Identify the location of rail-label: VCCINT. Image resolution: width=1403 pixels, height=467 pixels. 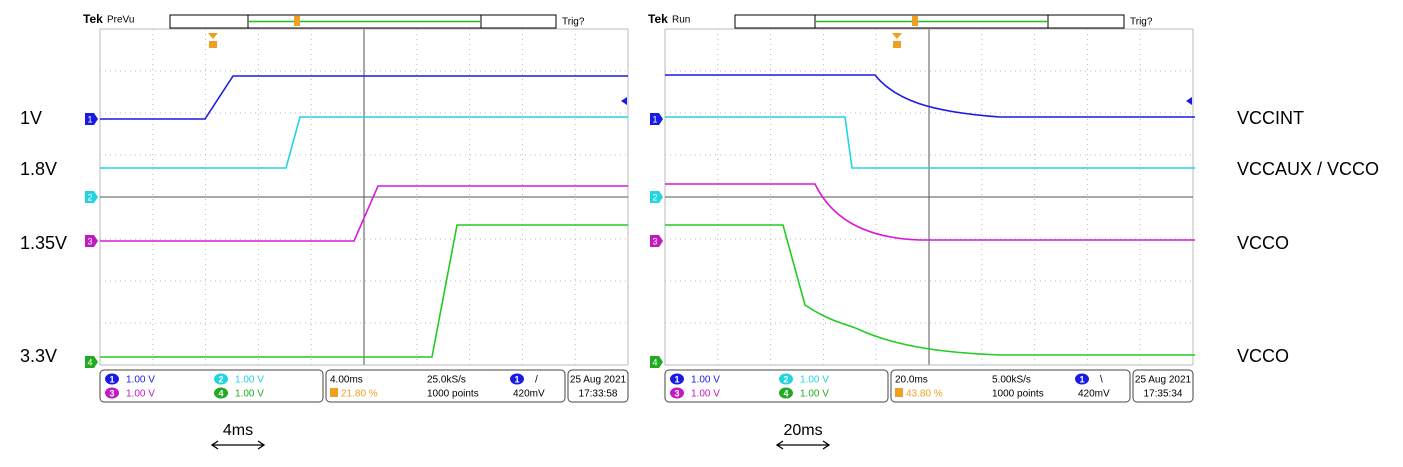
(1270, 118).